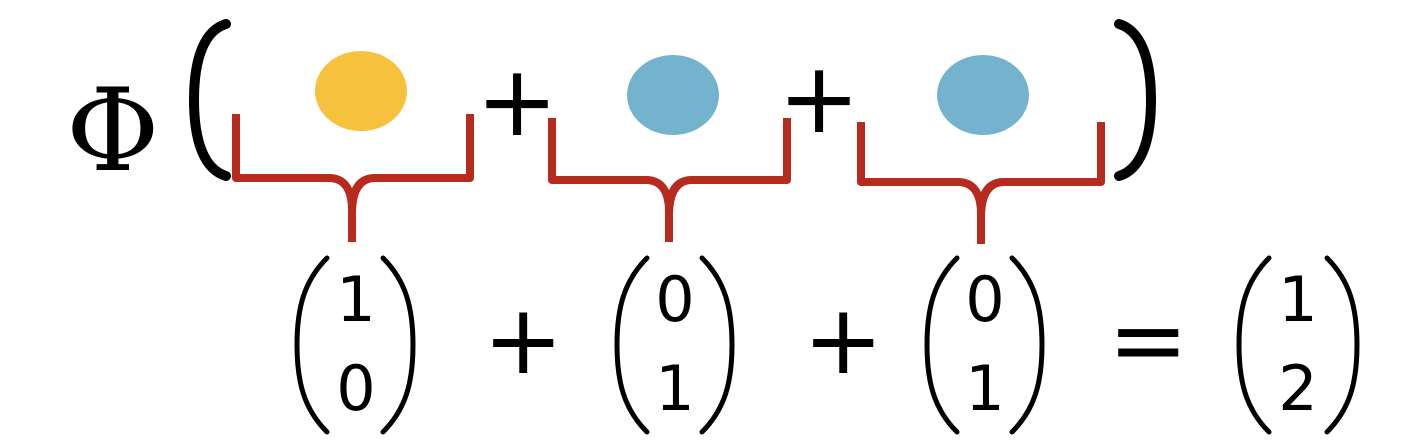  What do you see at coordinates (361, 91) in the screenshot?
I see `yellow-circle` at bounding box center [361, 91].